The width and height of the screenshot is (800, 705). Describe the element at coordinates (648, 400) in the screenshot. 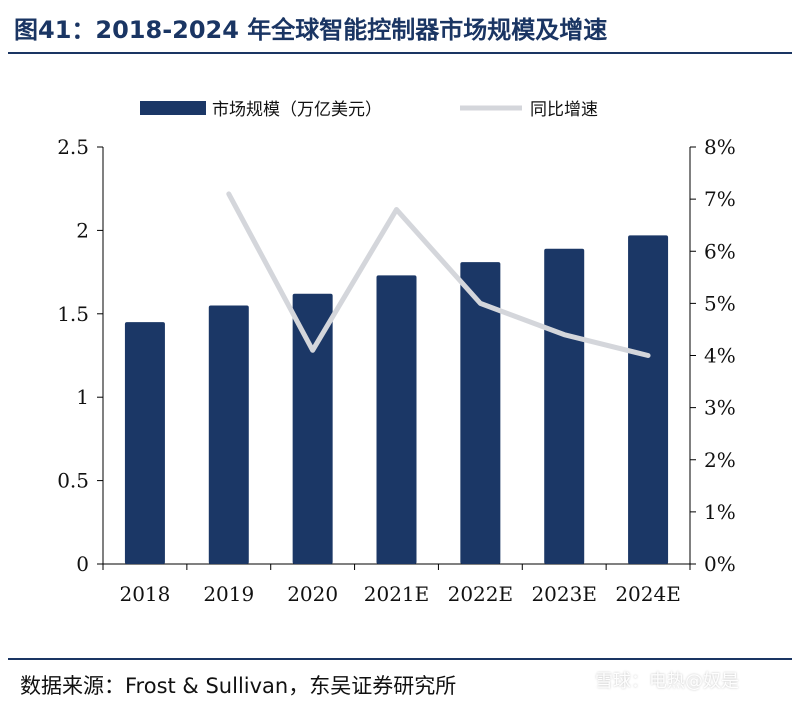

I see `bar-2024E` at that location.